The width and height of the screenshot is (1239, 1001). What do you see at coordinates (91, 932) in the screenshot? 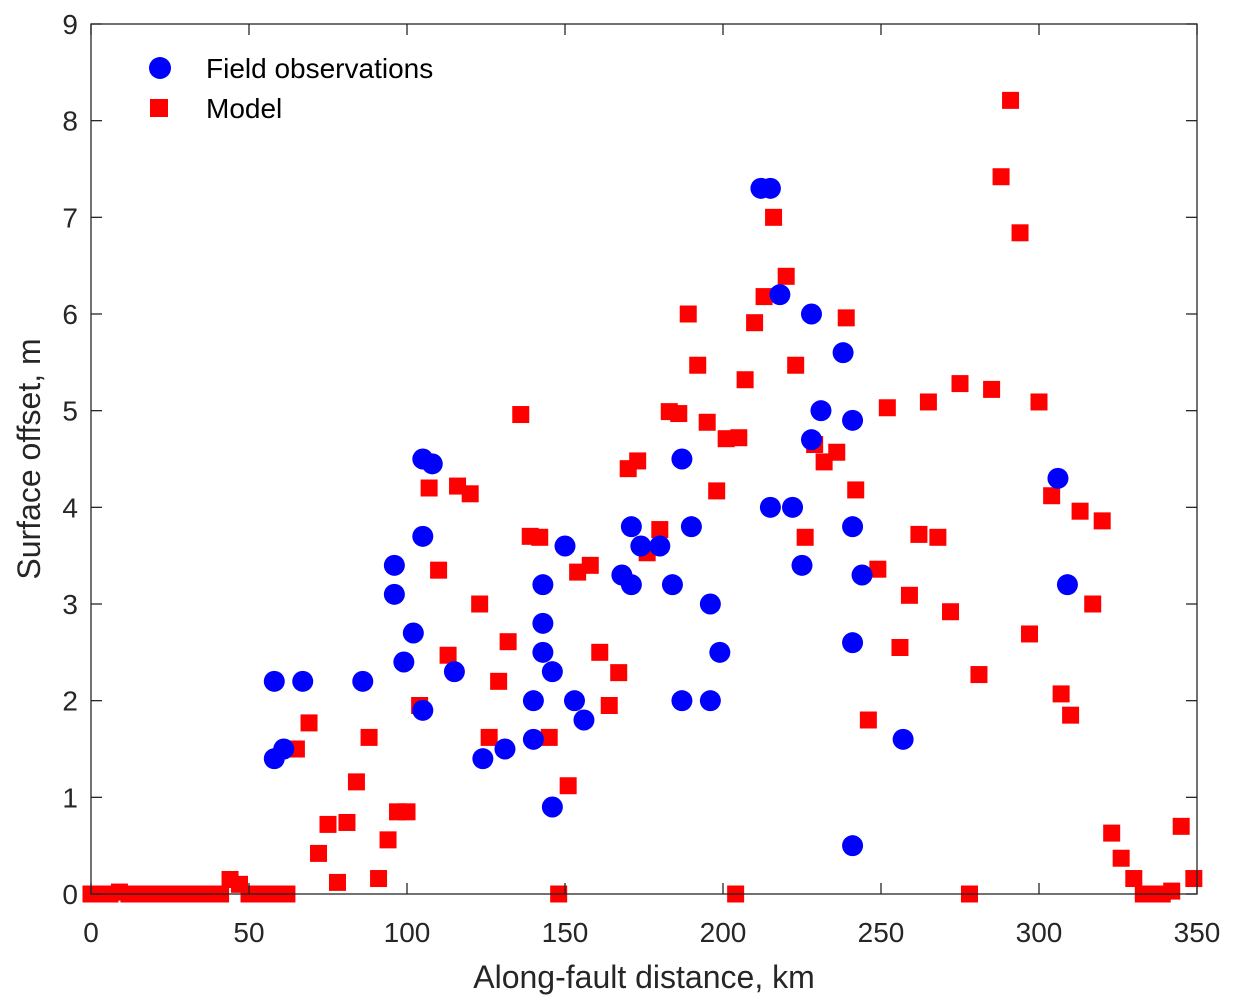
I see `x-tick-label-0: 0` at bounding box center [91, 932].